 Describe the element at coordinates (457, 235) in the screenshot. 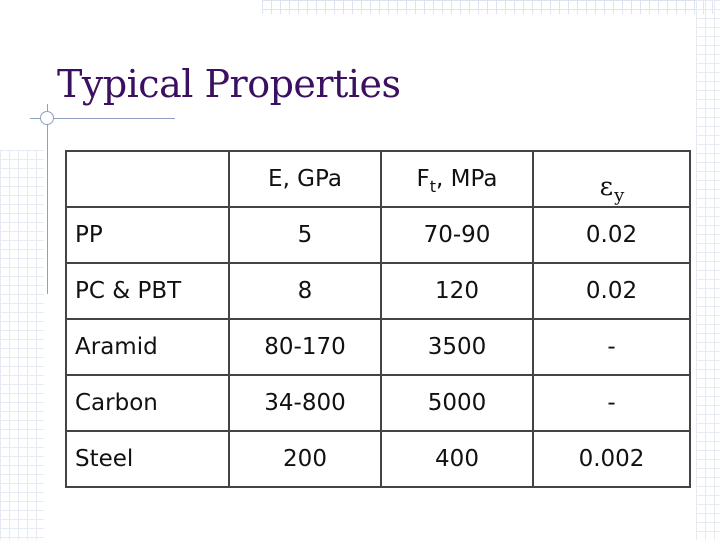

I see `tensile-cell: 70-90` at that location.